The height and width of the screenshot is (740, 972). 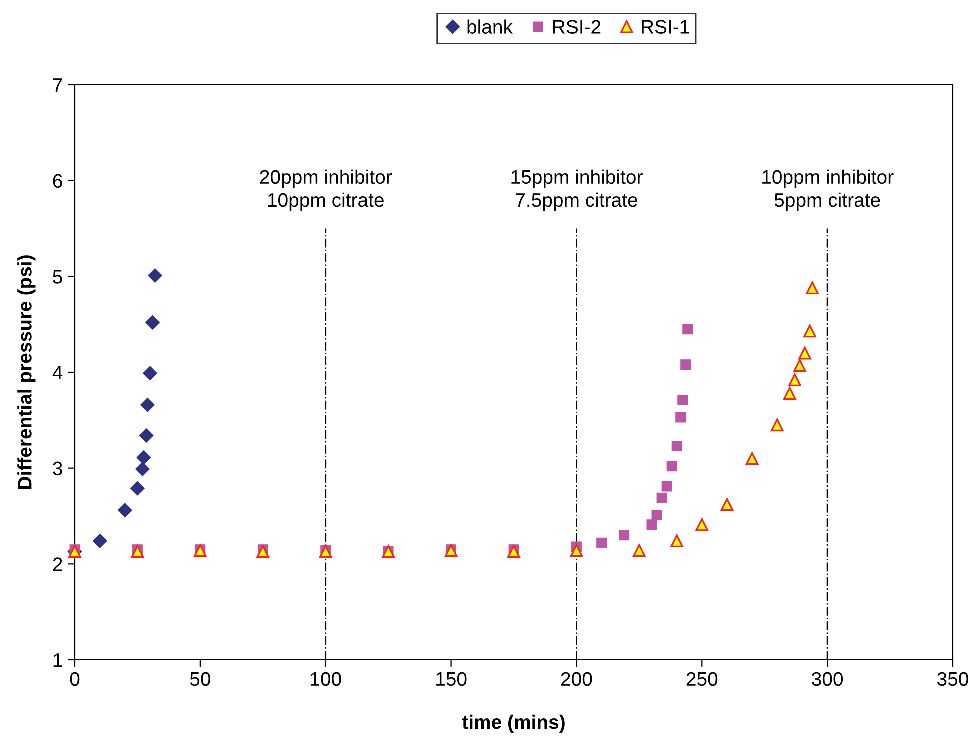 I want to click on y-tick-label: 4, so click(x=57, y=373).